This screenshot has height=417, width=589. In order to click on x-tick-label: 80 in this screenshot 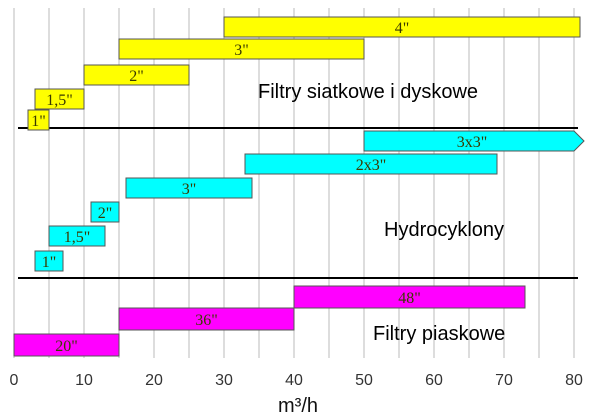, I will do `click(574, 380)`.